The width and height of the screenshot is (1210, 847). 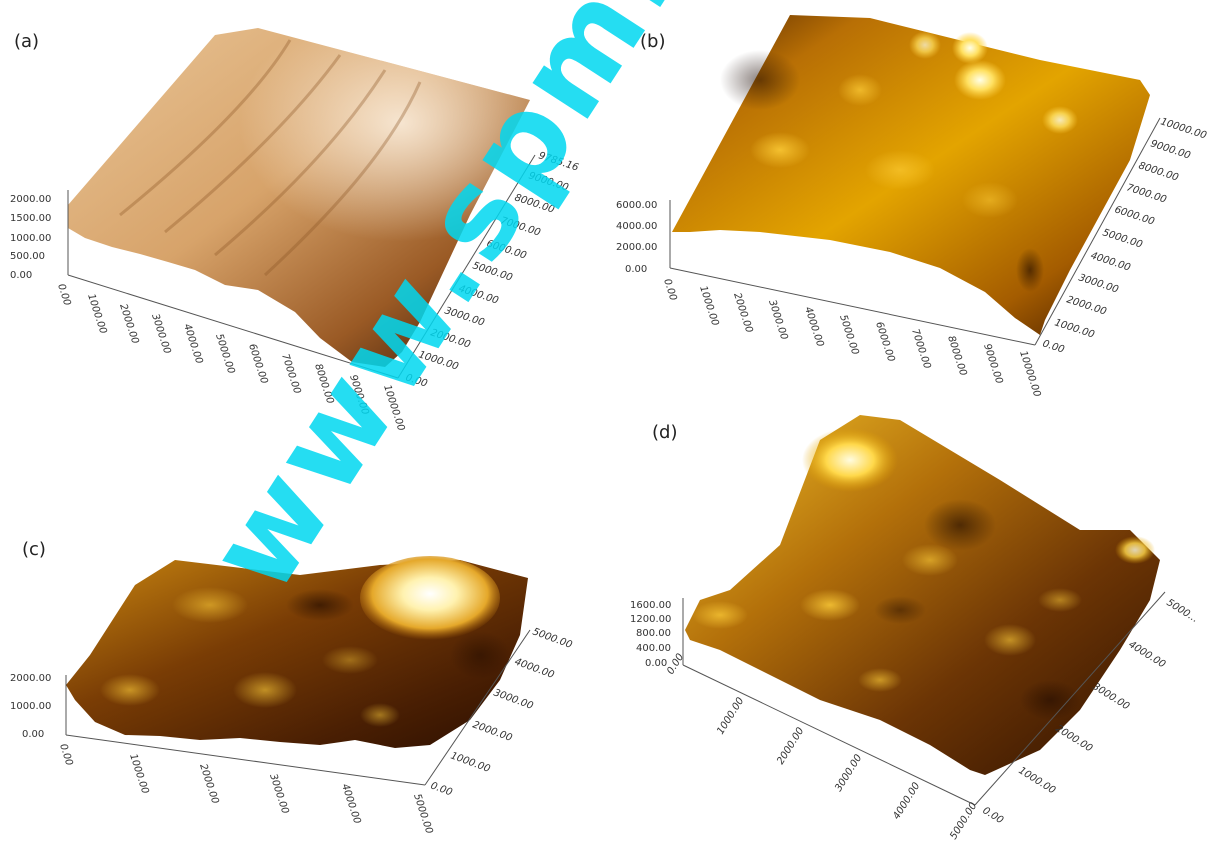 What do you see at coordinates (652, 41) in the screenshot?
I see `panel-label: (b)` at bounding box center [652, 41].